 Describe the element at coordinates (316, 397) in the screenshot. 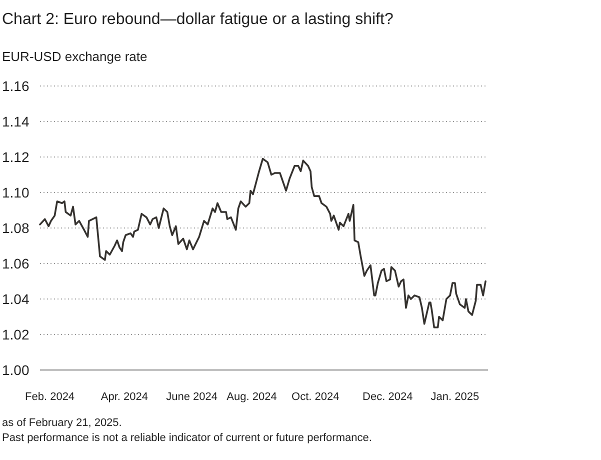

I see `x-tick-label: Oct. 2024` at that location.